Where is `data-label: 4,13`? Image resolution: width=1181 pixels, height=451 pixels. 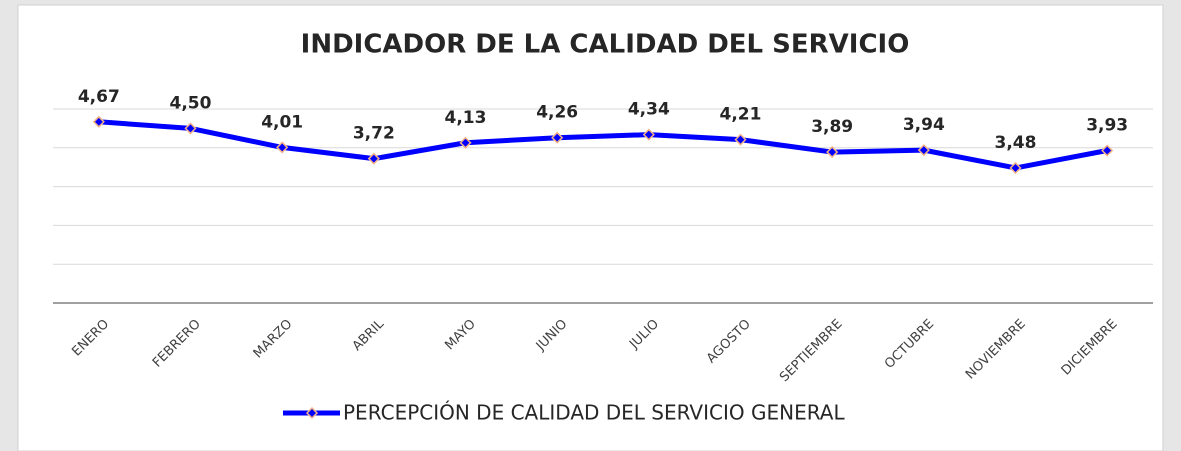
data-label: 4,13 is located at coordinates (466, 118).